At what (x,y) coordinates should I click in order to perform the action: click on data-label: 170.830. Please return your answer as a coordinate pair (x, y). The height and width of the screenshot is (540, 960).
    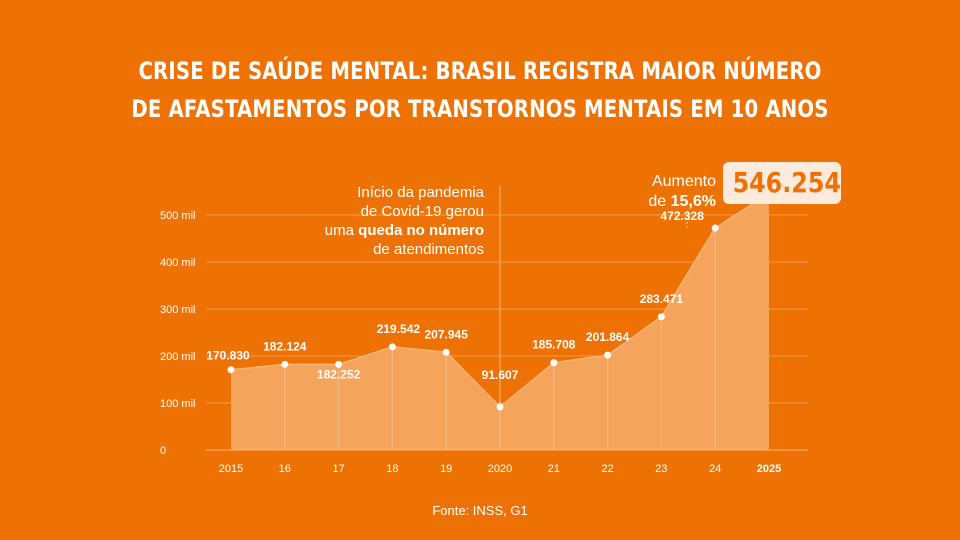
    Looking at the image, I should click on (228, 356).